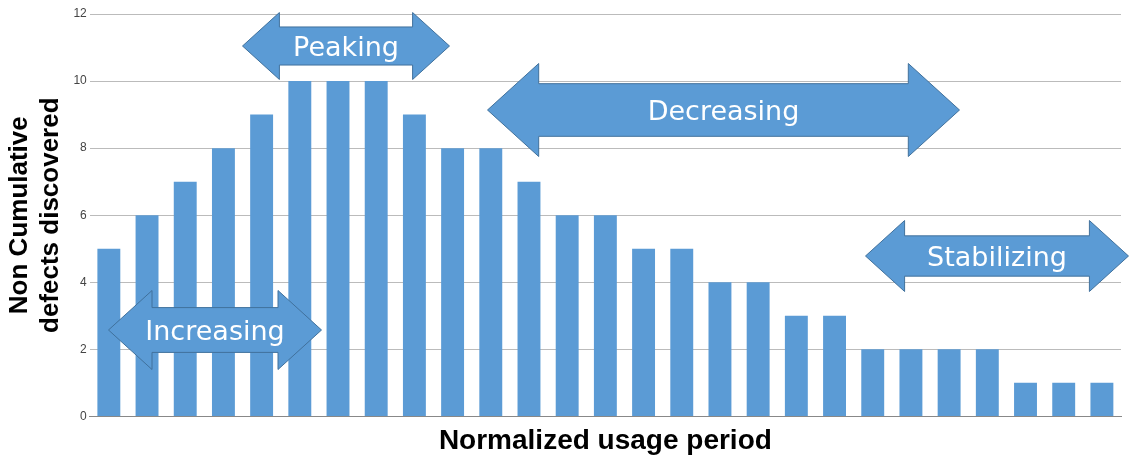  What do you see at coordinates (215, 330) in the screenshot?
I see `annotation: Increasing` at bounding box center [215, 330].